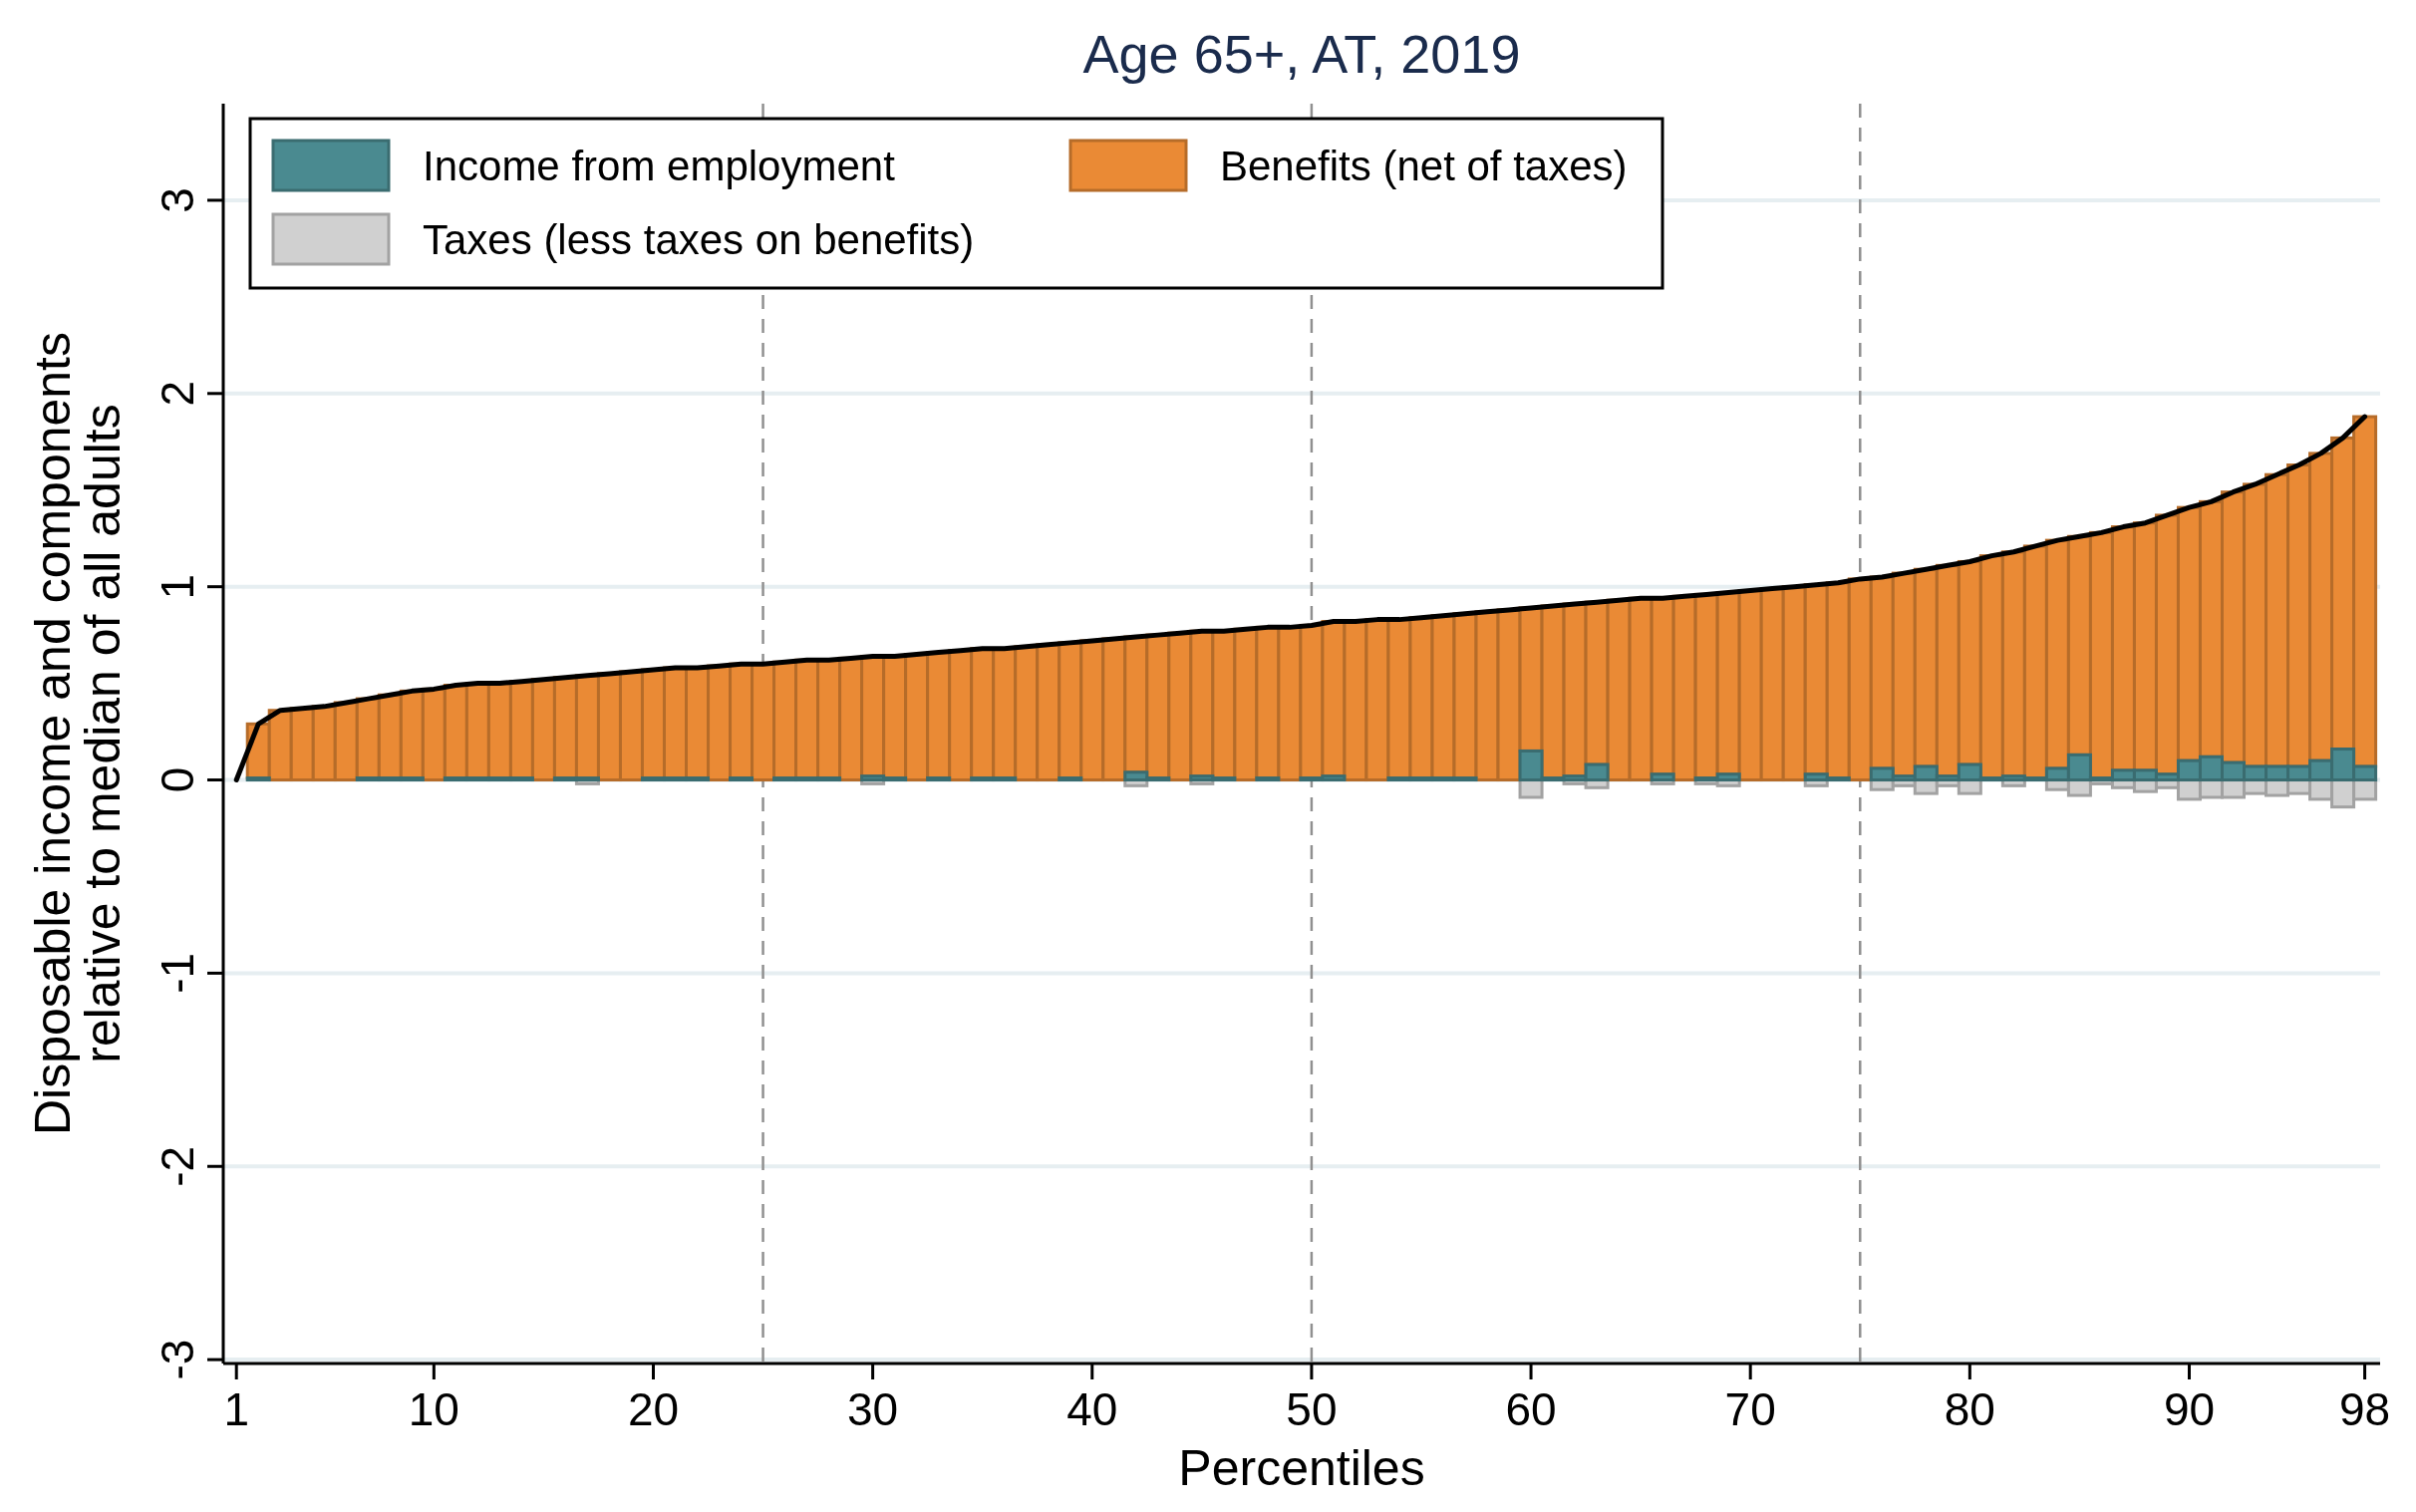 This screenshot has height=1512, width=2416. What do you see at coordinates (1969, 1409) in the screenshot?
I see `x-tick-label: 80` at bounding box center [1969, 1409].